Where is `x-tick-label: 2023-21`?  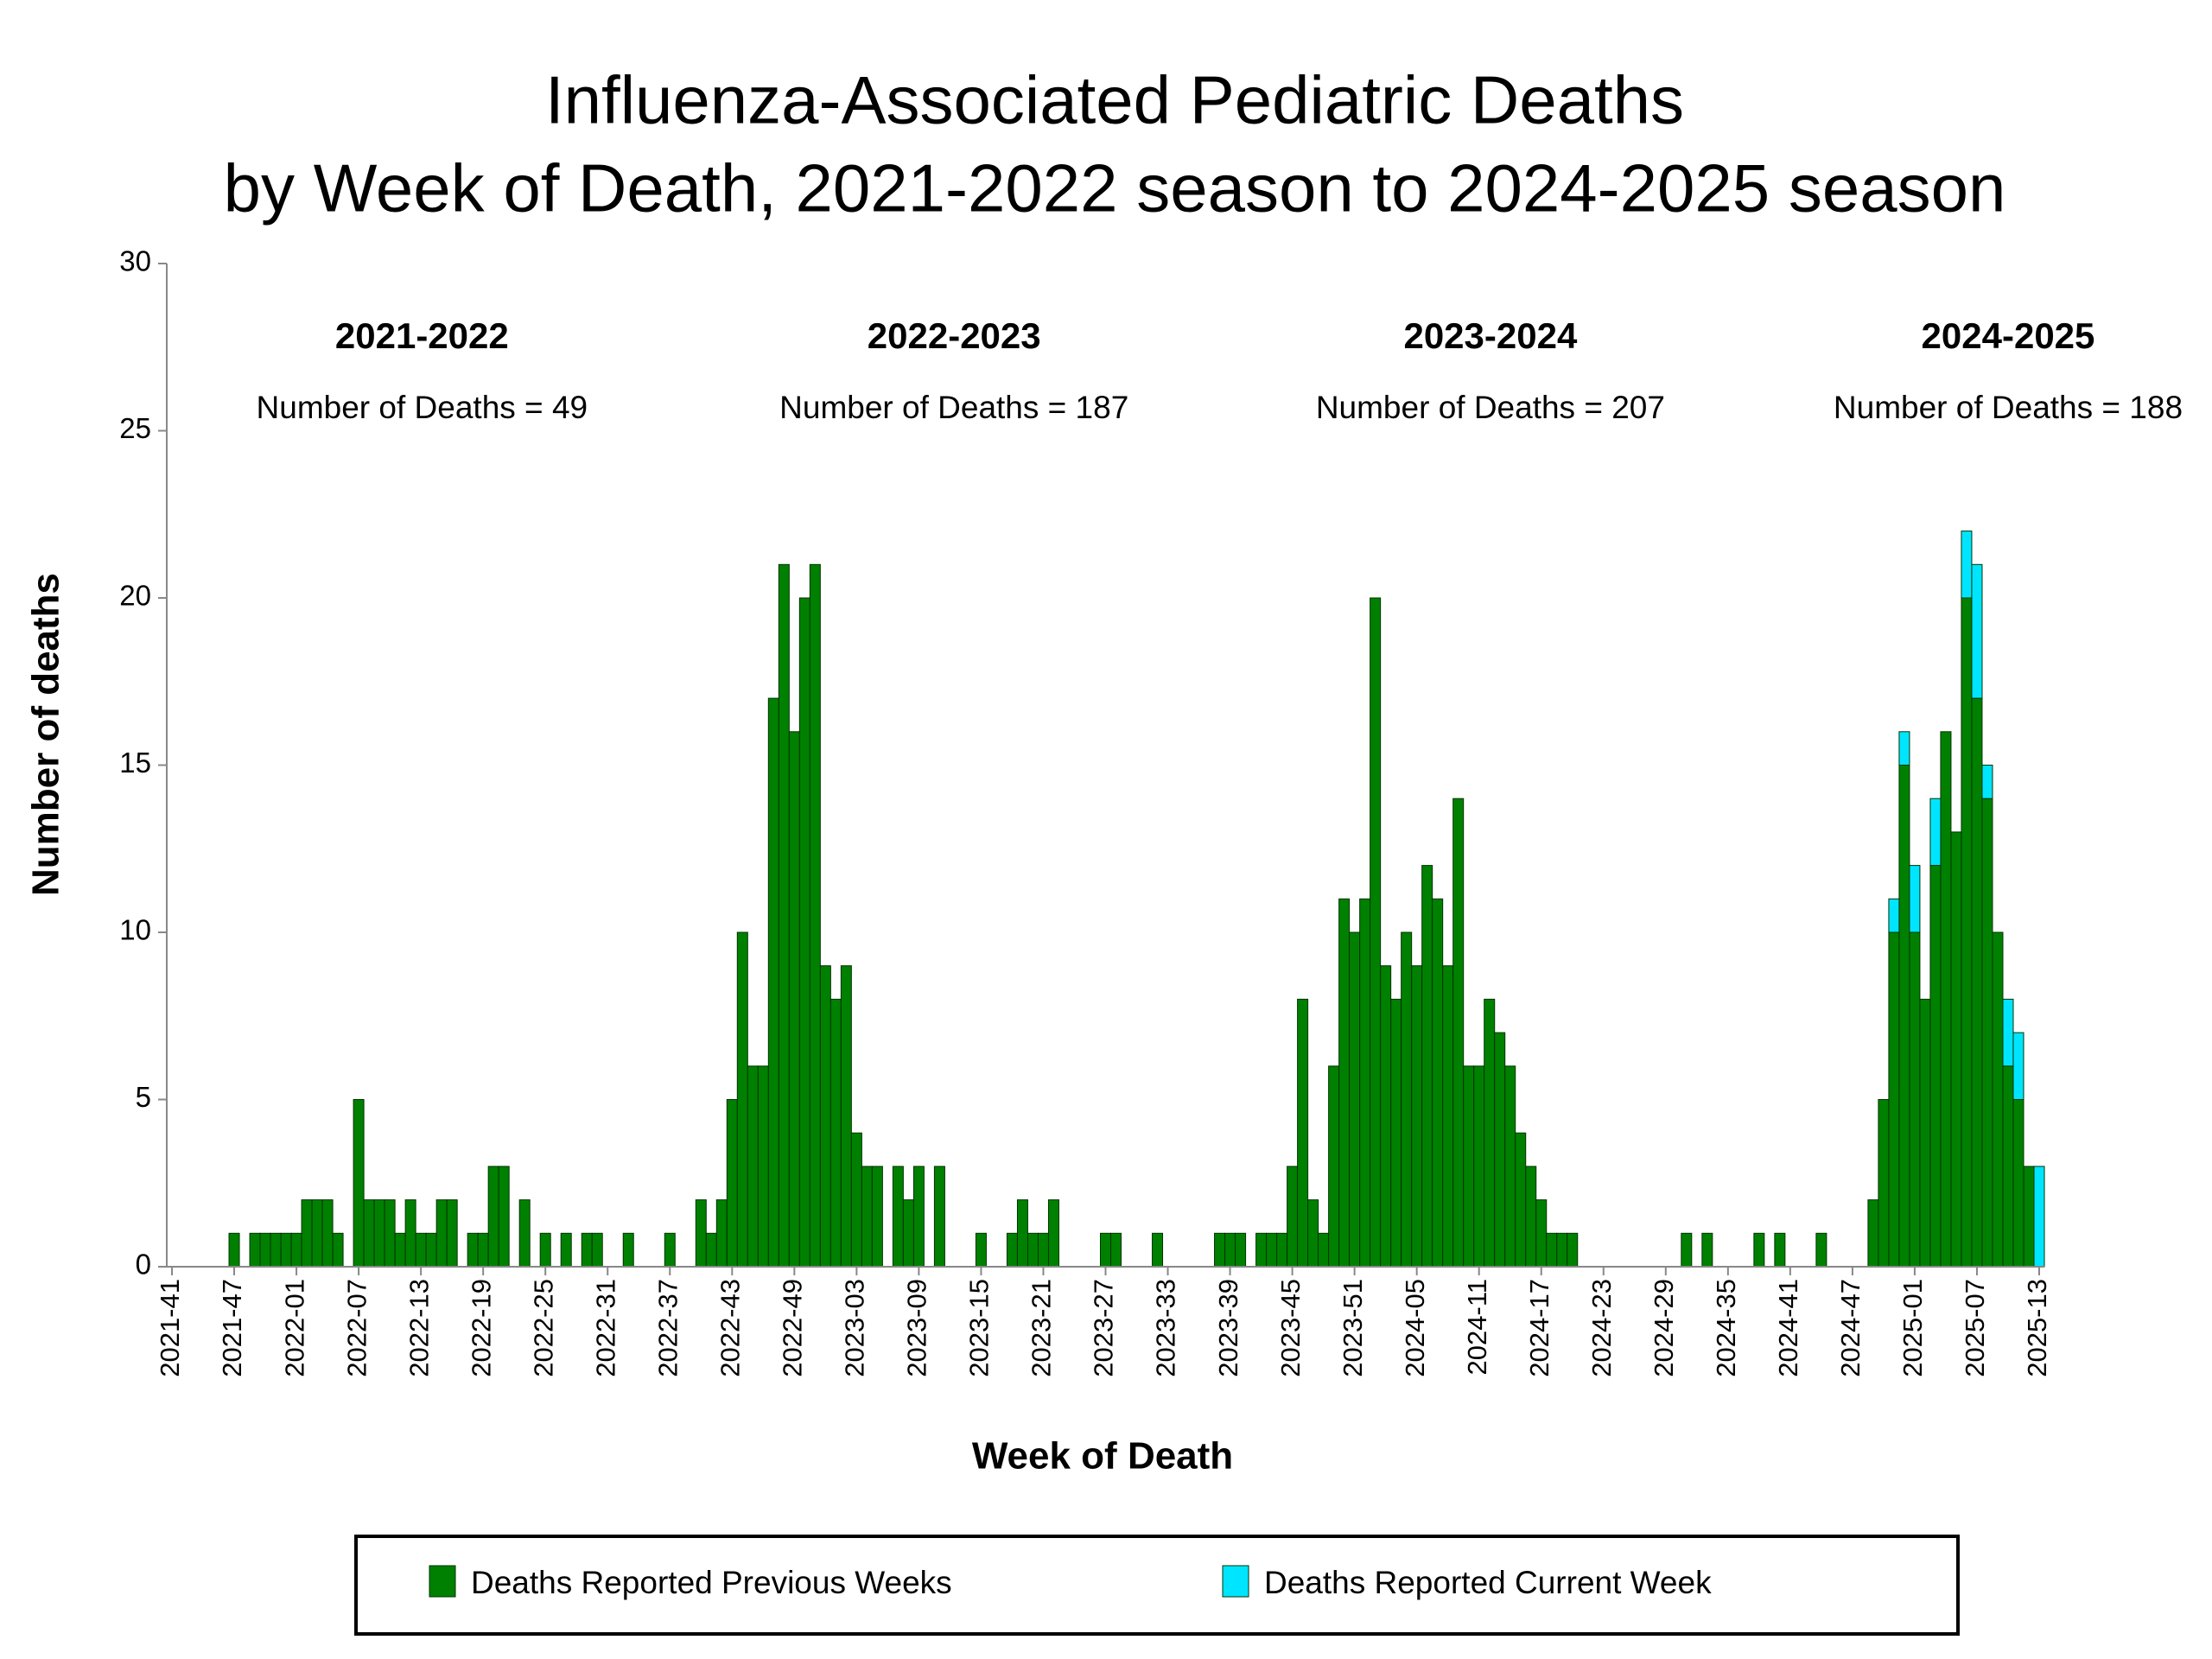
x-tick-label: 2023-21 is located at coordinates (1042, 1328).